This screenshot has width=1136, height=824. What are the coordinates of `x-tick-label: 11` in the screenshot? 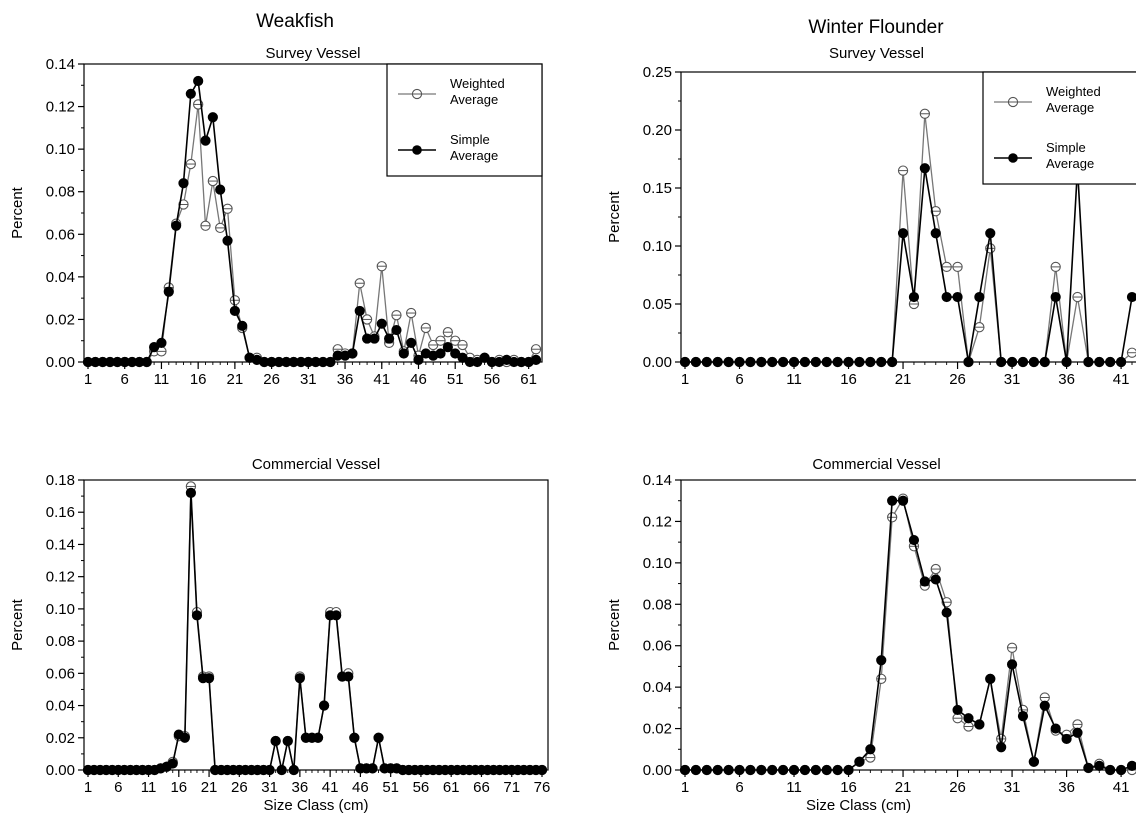 It's located at (794, 787).